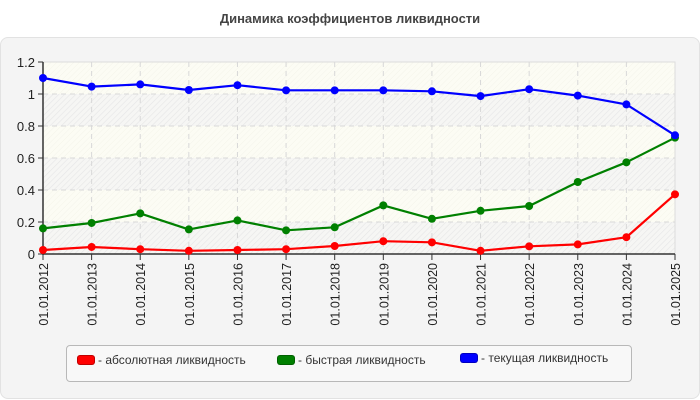 This screenshot has width=700, height=400. Describe the element at coordinates (530, 294) in the screenshot. I see `x-tick-label: 01.01.2022` at that location.